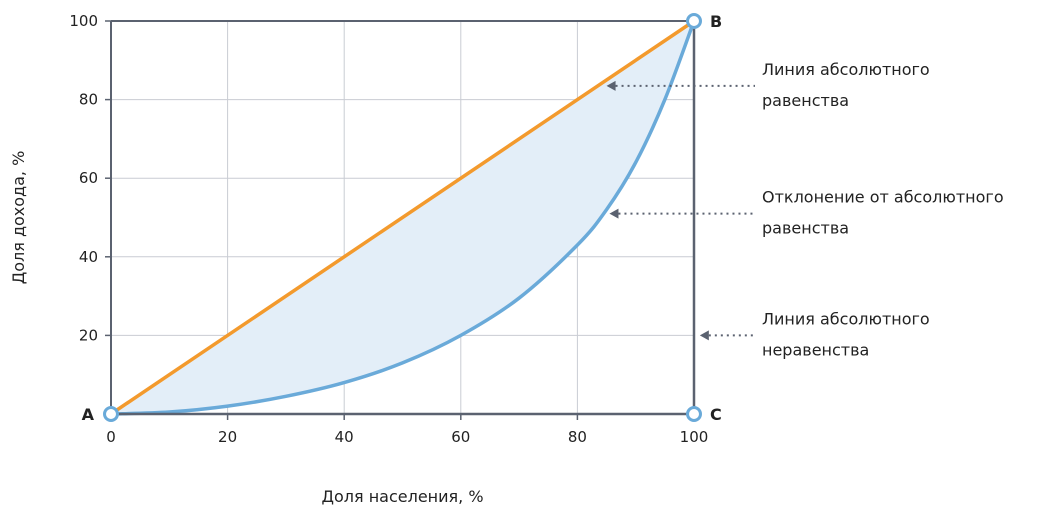 The image size is (1054, 512). I want to click on annotation-label: неравенства, so click(815, 349).